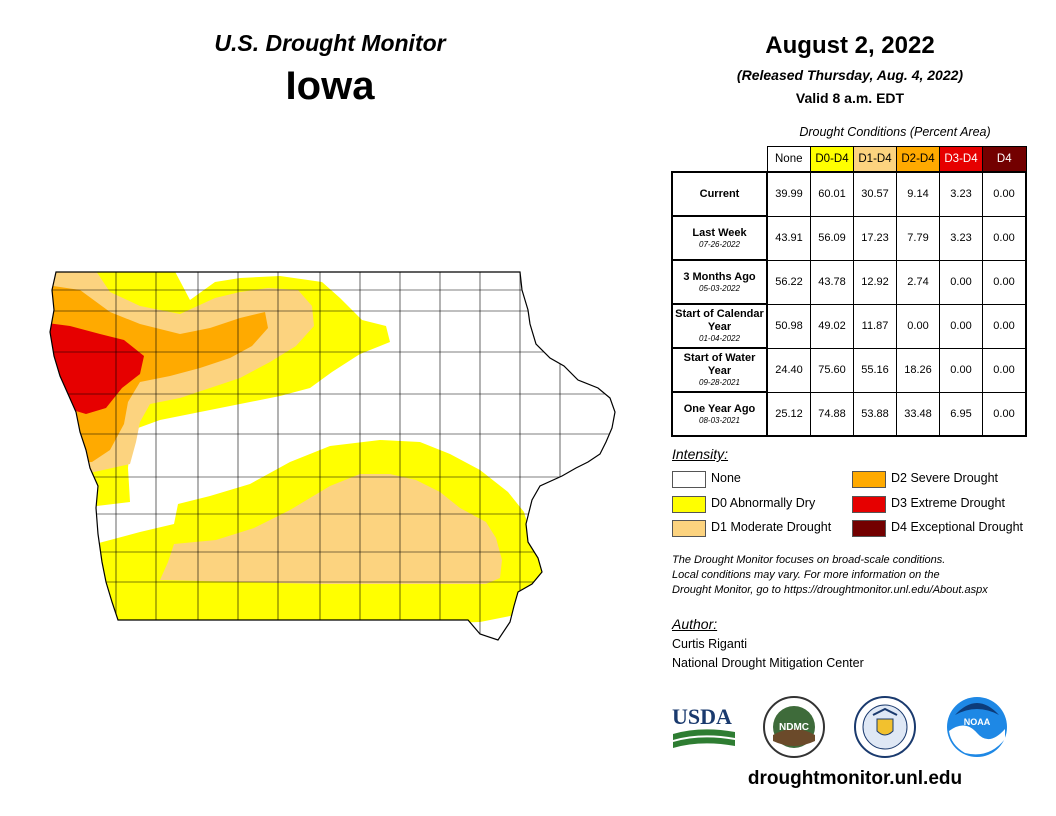  What do you see at coordinates (788, 159) in the screenshot?
I see `column-header: None` at bounding box center [788, 159].